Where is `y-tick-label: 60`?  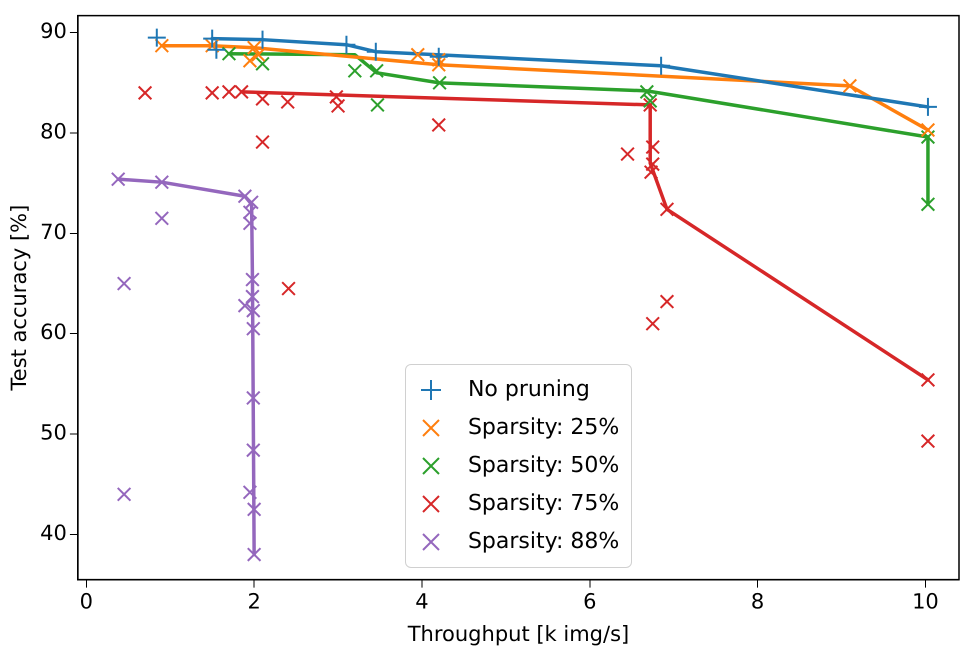
y-tick-label: 60 is located at coordinates (53, 332).